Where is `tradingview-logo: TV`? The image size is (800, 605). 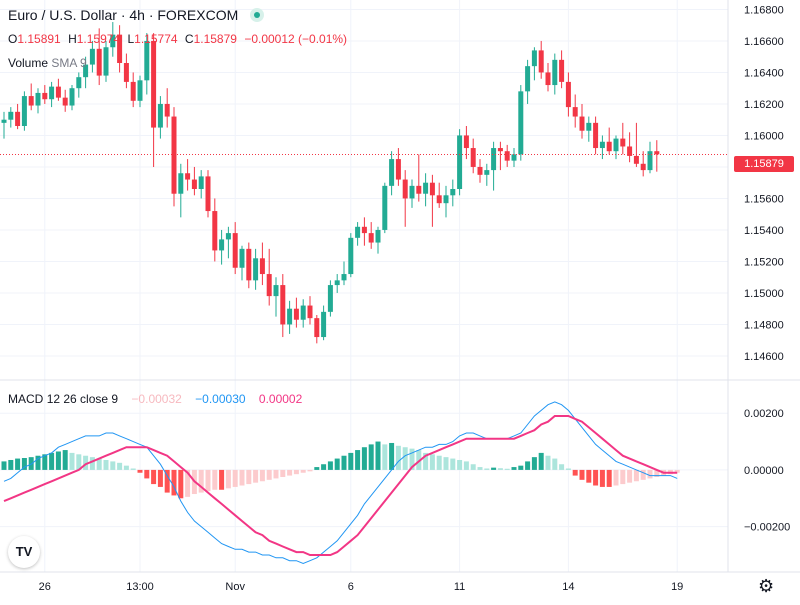
tradingview-logo: TV is located at coordinates (24, 552).